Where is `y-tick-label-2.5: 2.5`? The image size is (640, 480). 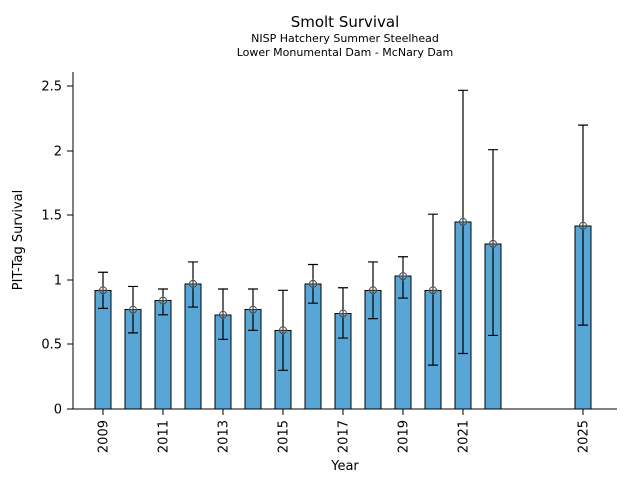 y-tick-label-2.5: 2.5 is located at coordinates (51, 87).